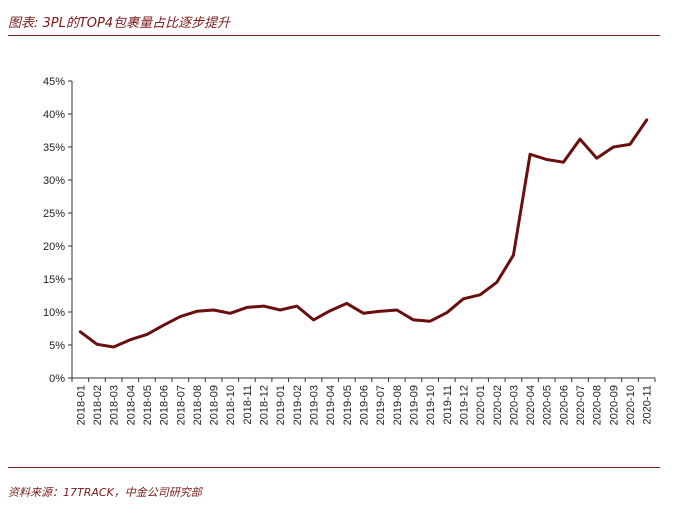  Describe the element at coordinates (414, 405) in the screenshot. I see `x-tick-label: 2019-09` at that location.